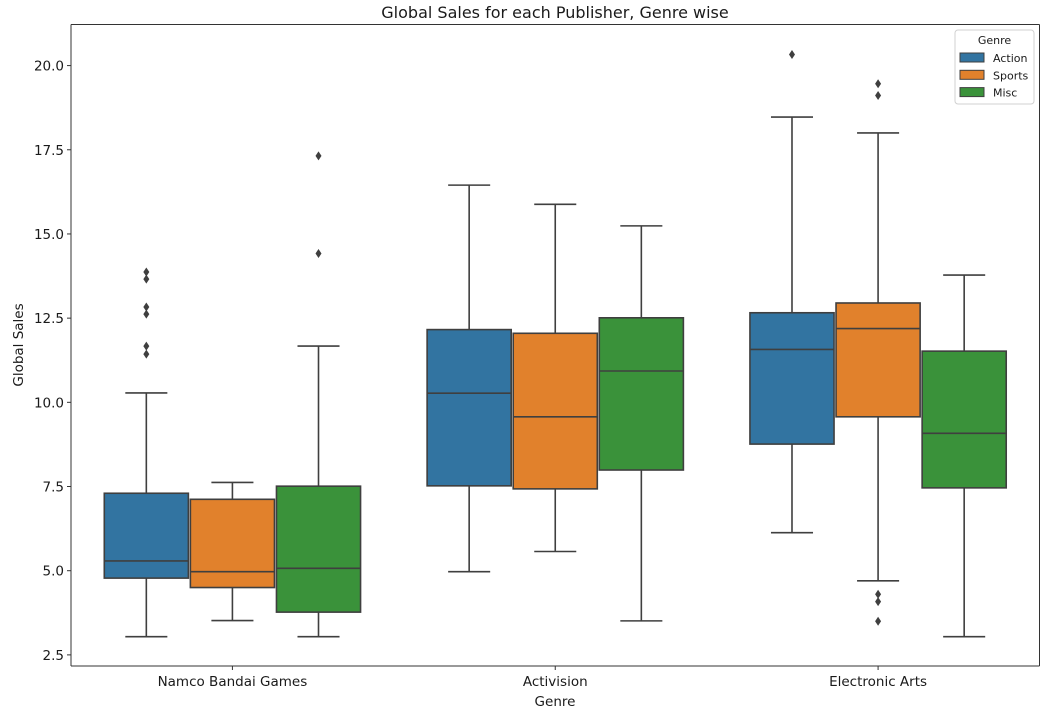  I want to click on legend-frame, so click(994, 67).